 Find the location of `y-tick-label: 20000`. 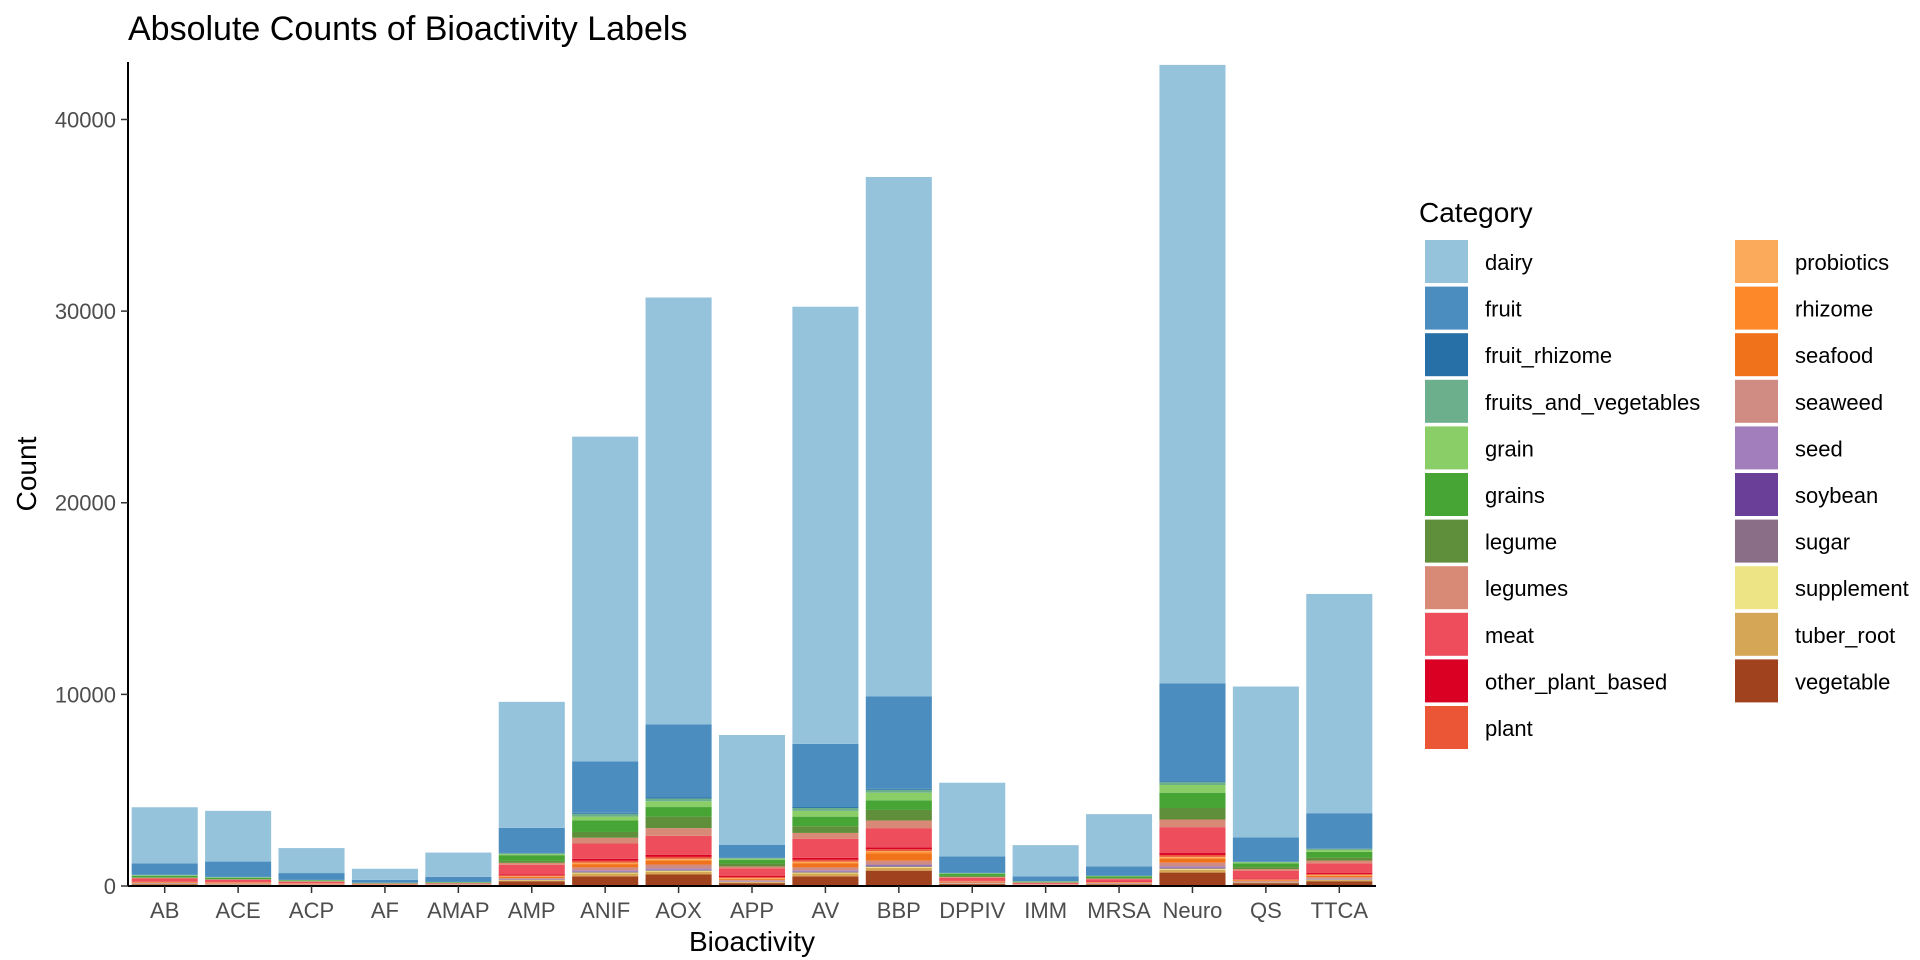

y-tick-label: 20000 is located at coordinates (85, 503).